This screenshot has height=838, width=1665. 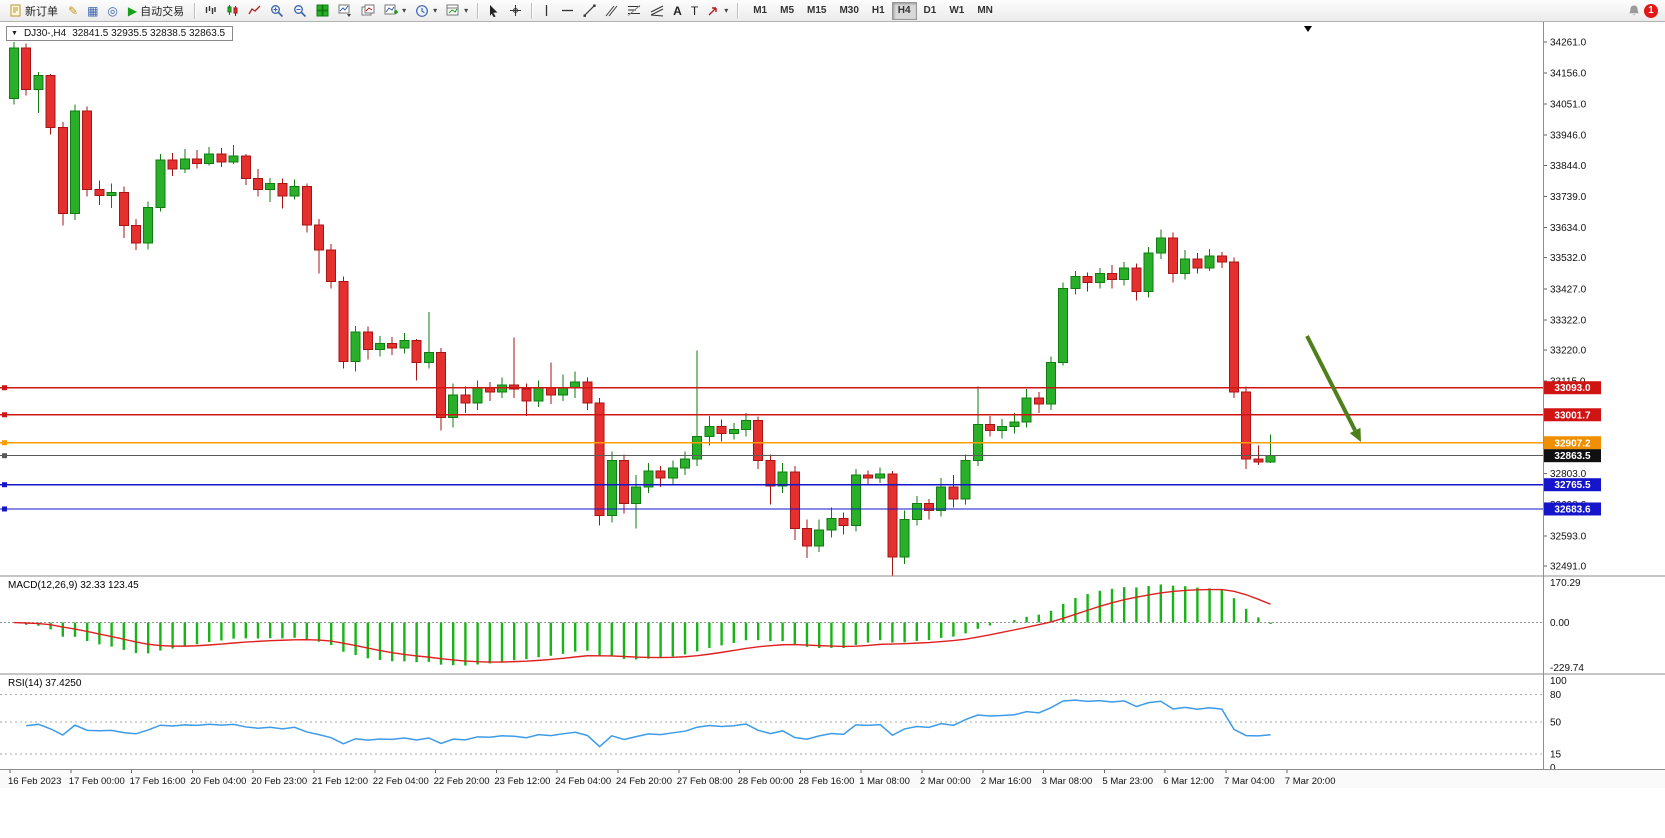 What do you see at coordinates (1331, 383) in the screenshot?
I see `arrow-annotation` at bounding box center [1331, 383].